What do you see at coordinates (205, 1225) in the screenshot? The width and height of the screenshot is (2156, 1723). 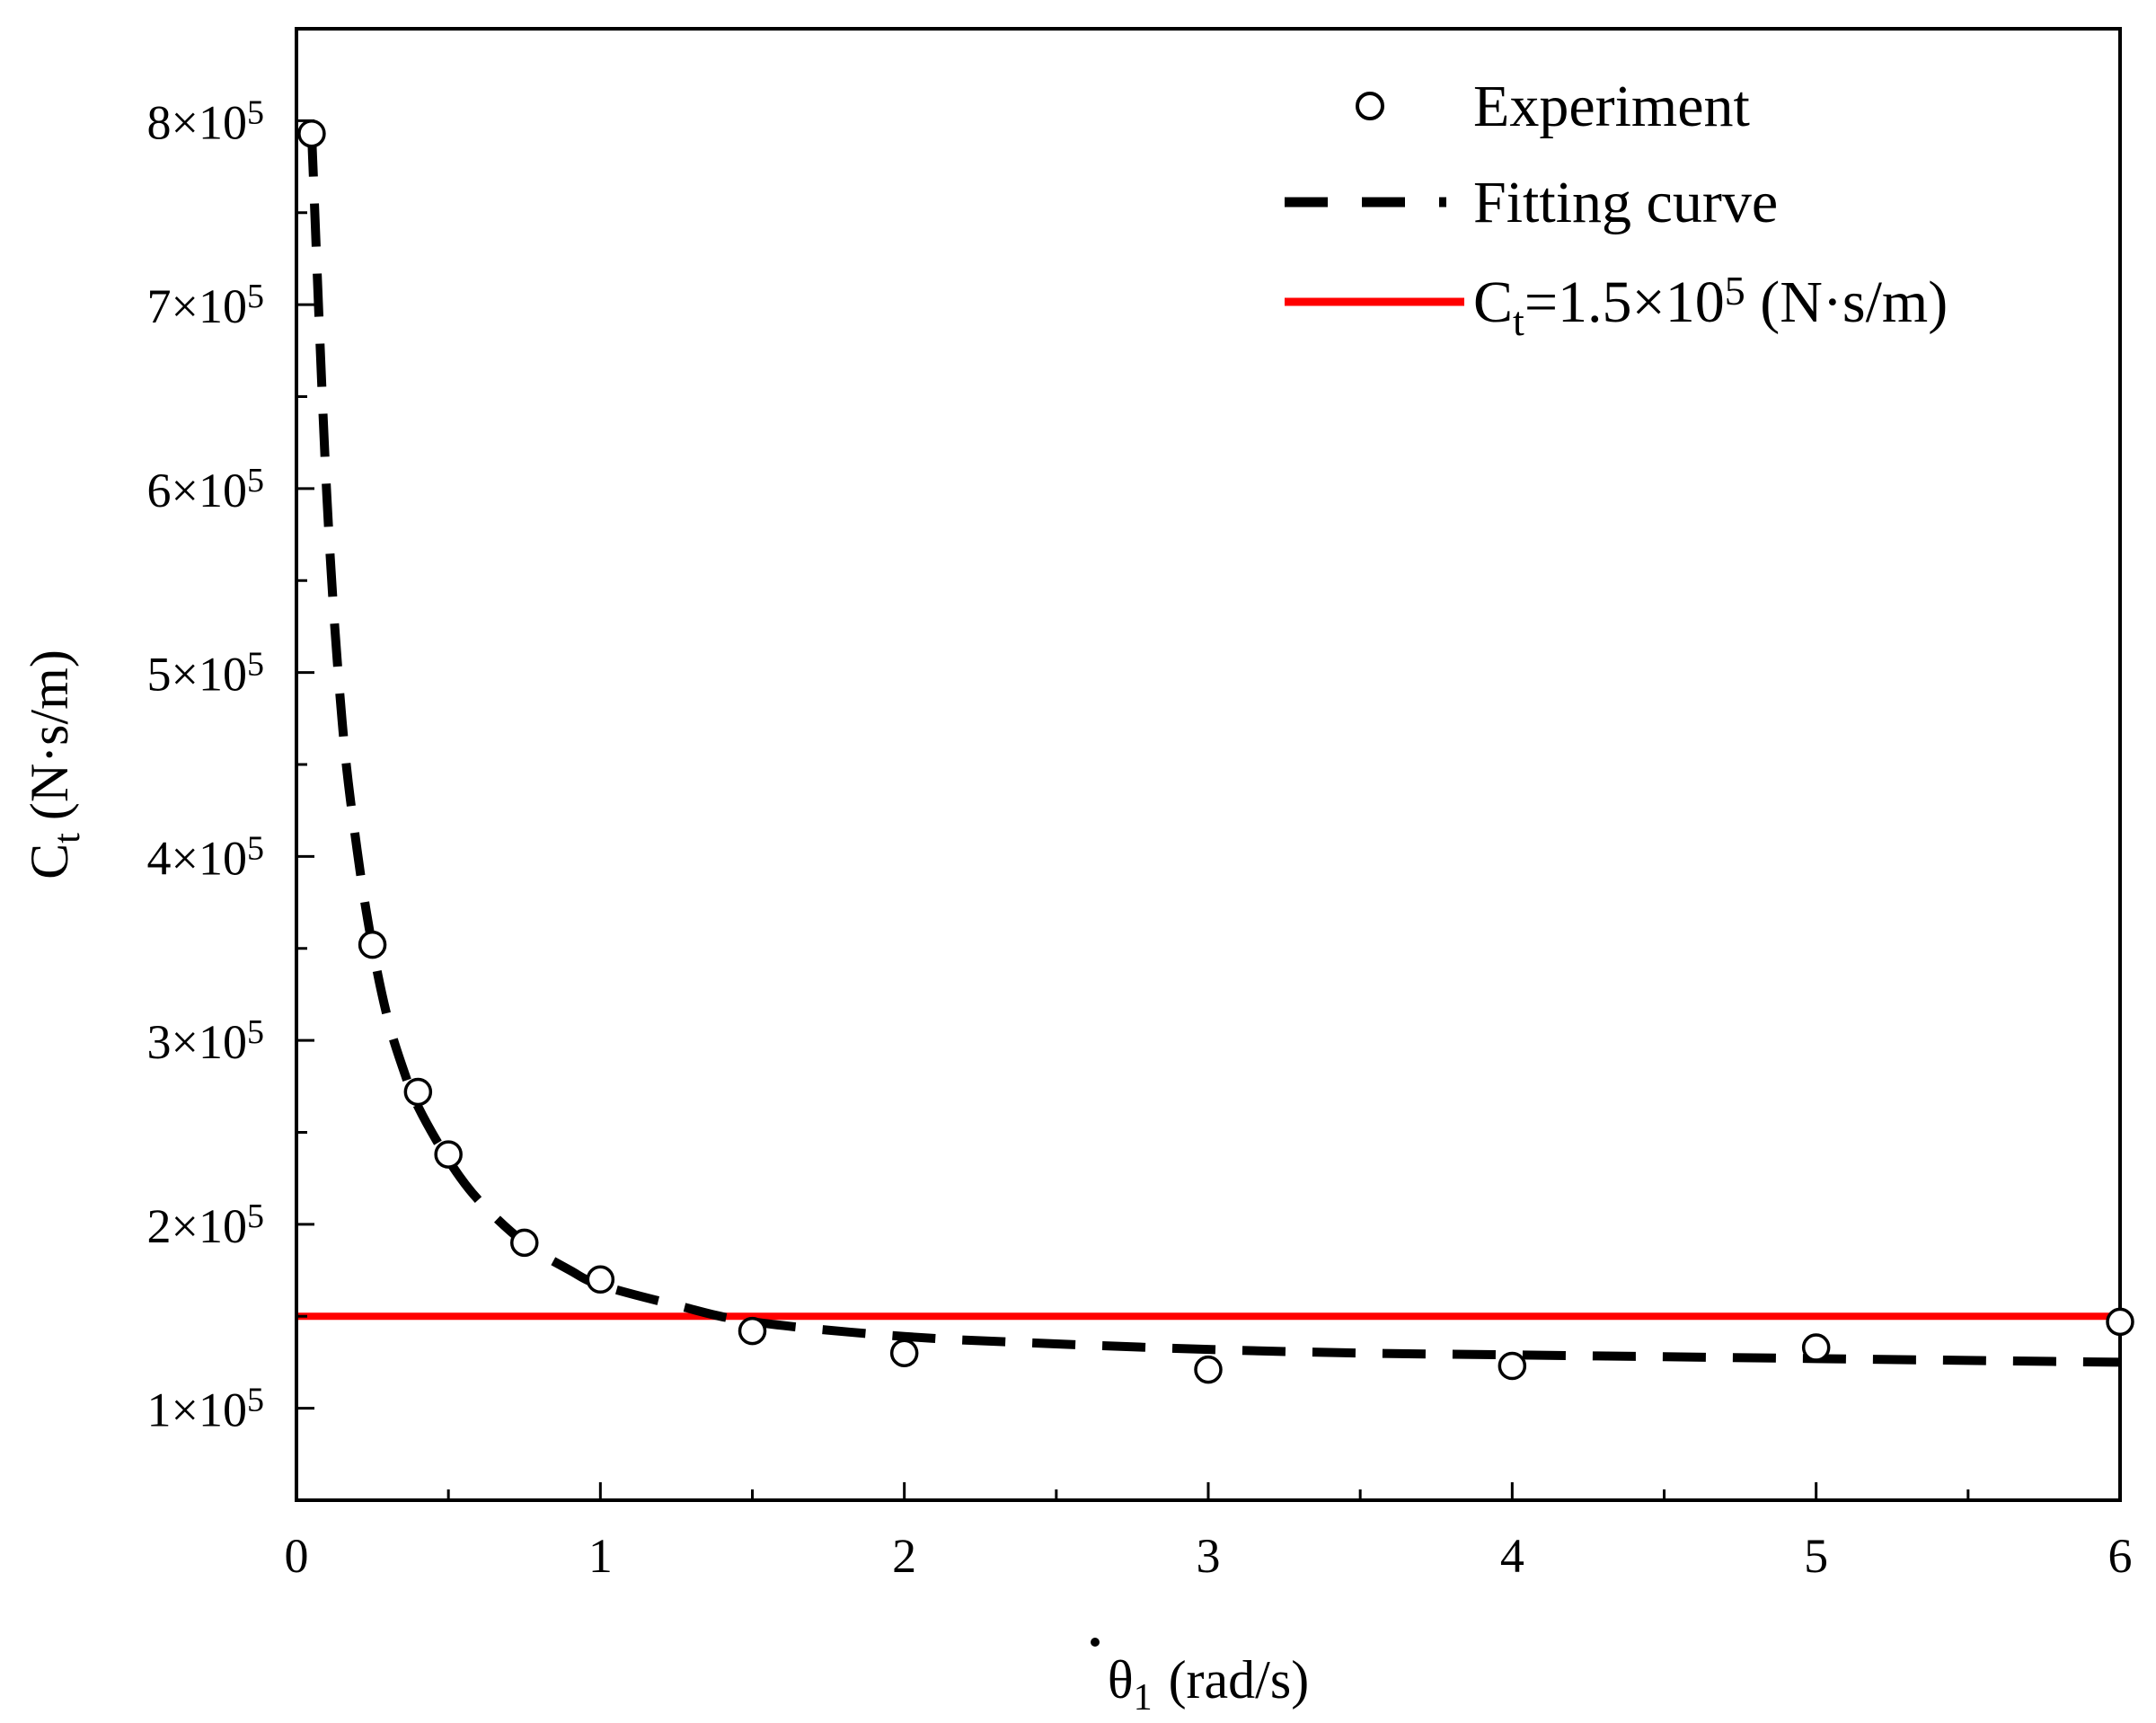 I see `y-tick-label: 2×10⁵` at bounding box center [205, 1225].